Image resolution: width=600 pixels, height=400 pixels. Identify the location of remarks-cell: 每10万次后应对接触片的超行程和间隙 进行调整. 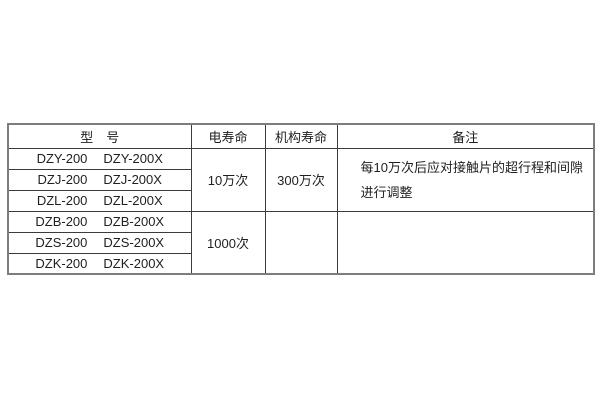
(465, 179).